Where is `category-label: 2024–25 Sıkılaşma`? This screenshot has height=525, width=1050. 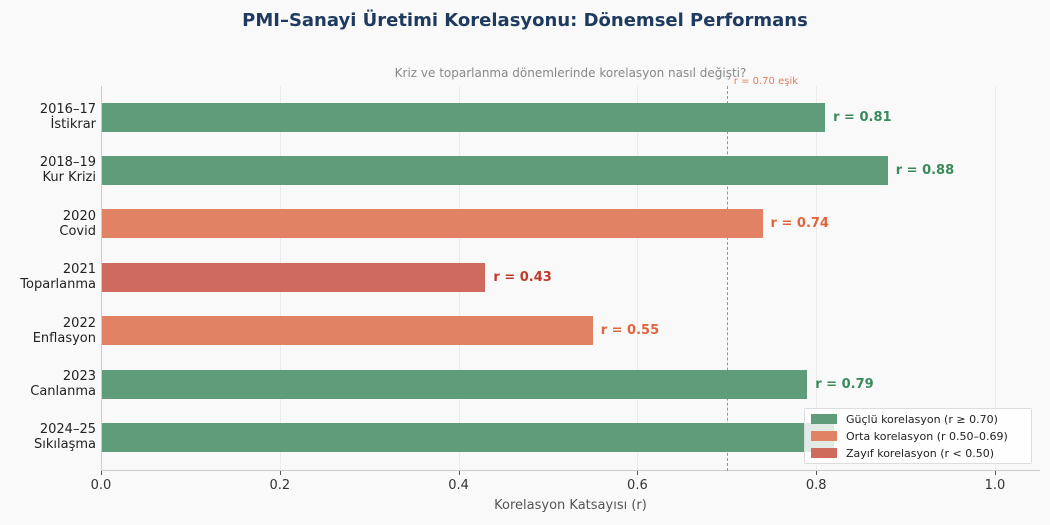
category-label: 2024–25 Sıkılaşma is located at coordinates (48, 437).